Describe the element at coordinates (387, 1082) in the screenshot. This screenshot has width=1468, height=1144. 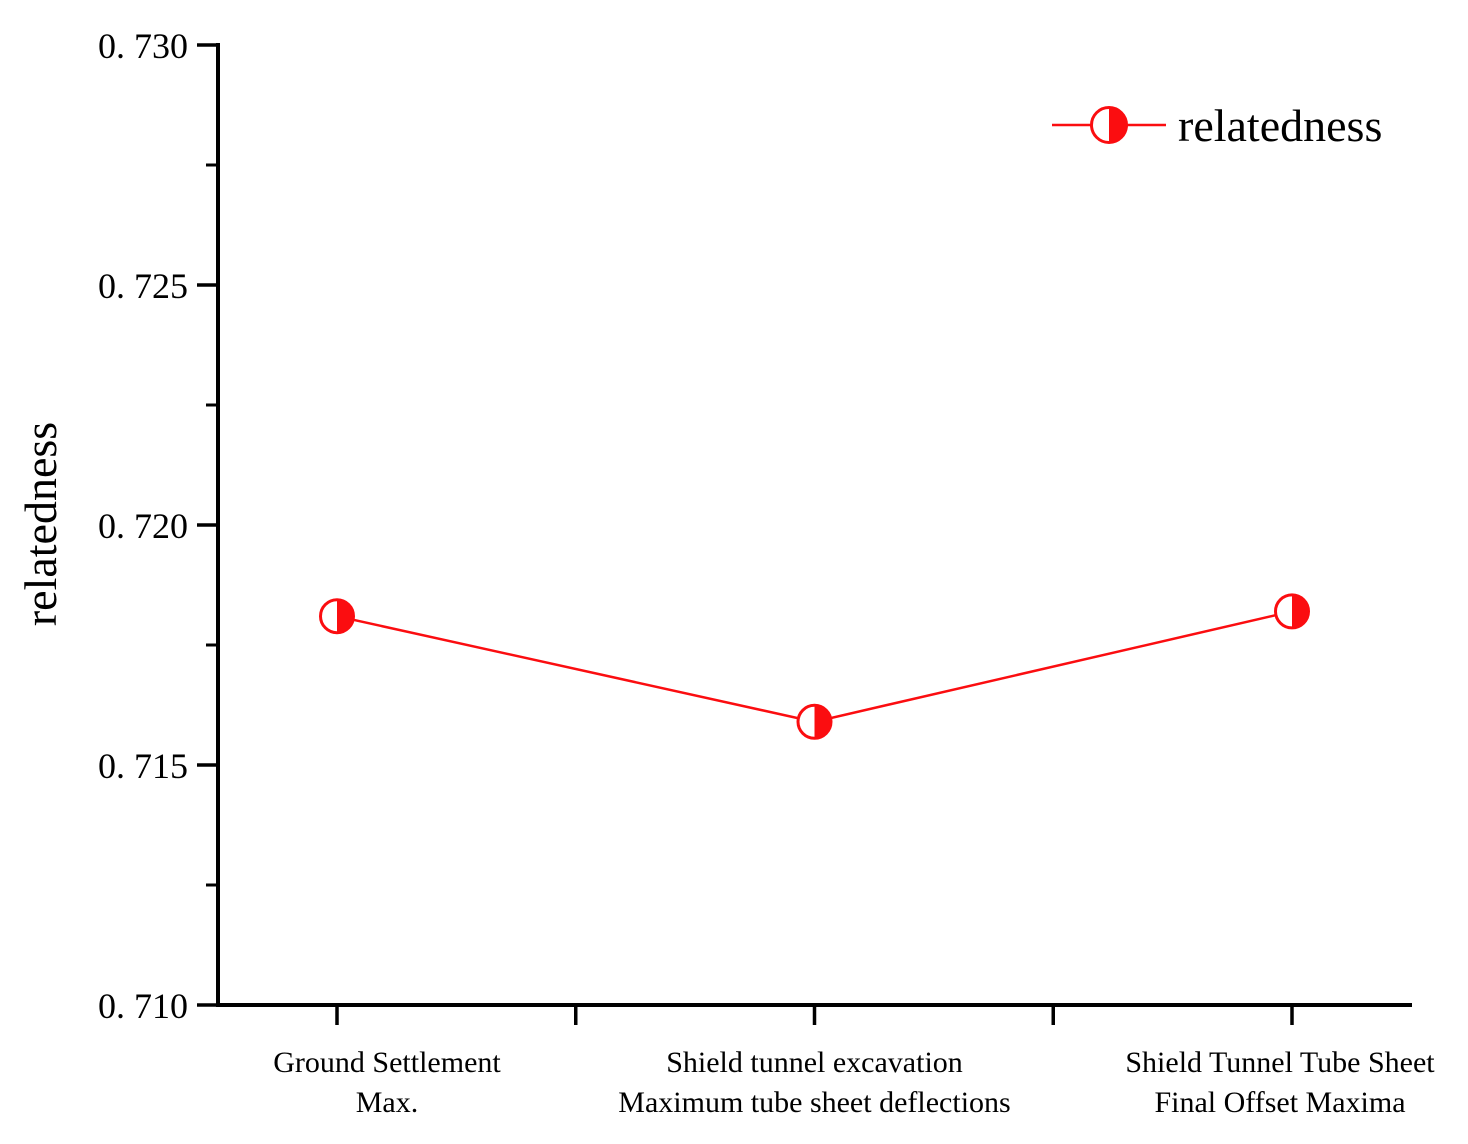
I see `x-category-label: Ground Settlement Max.` at that location.